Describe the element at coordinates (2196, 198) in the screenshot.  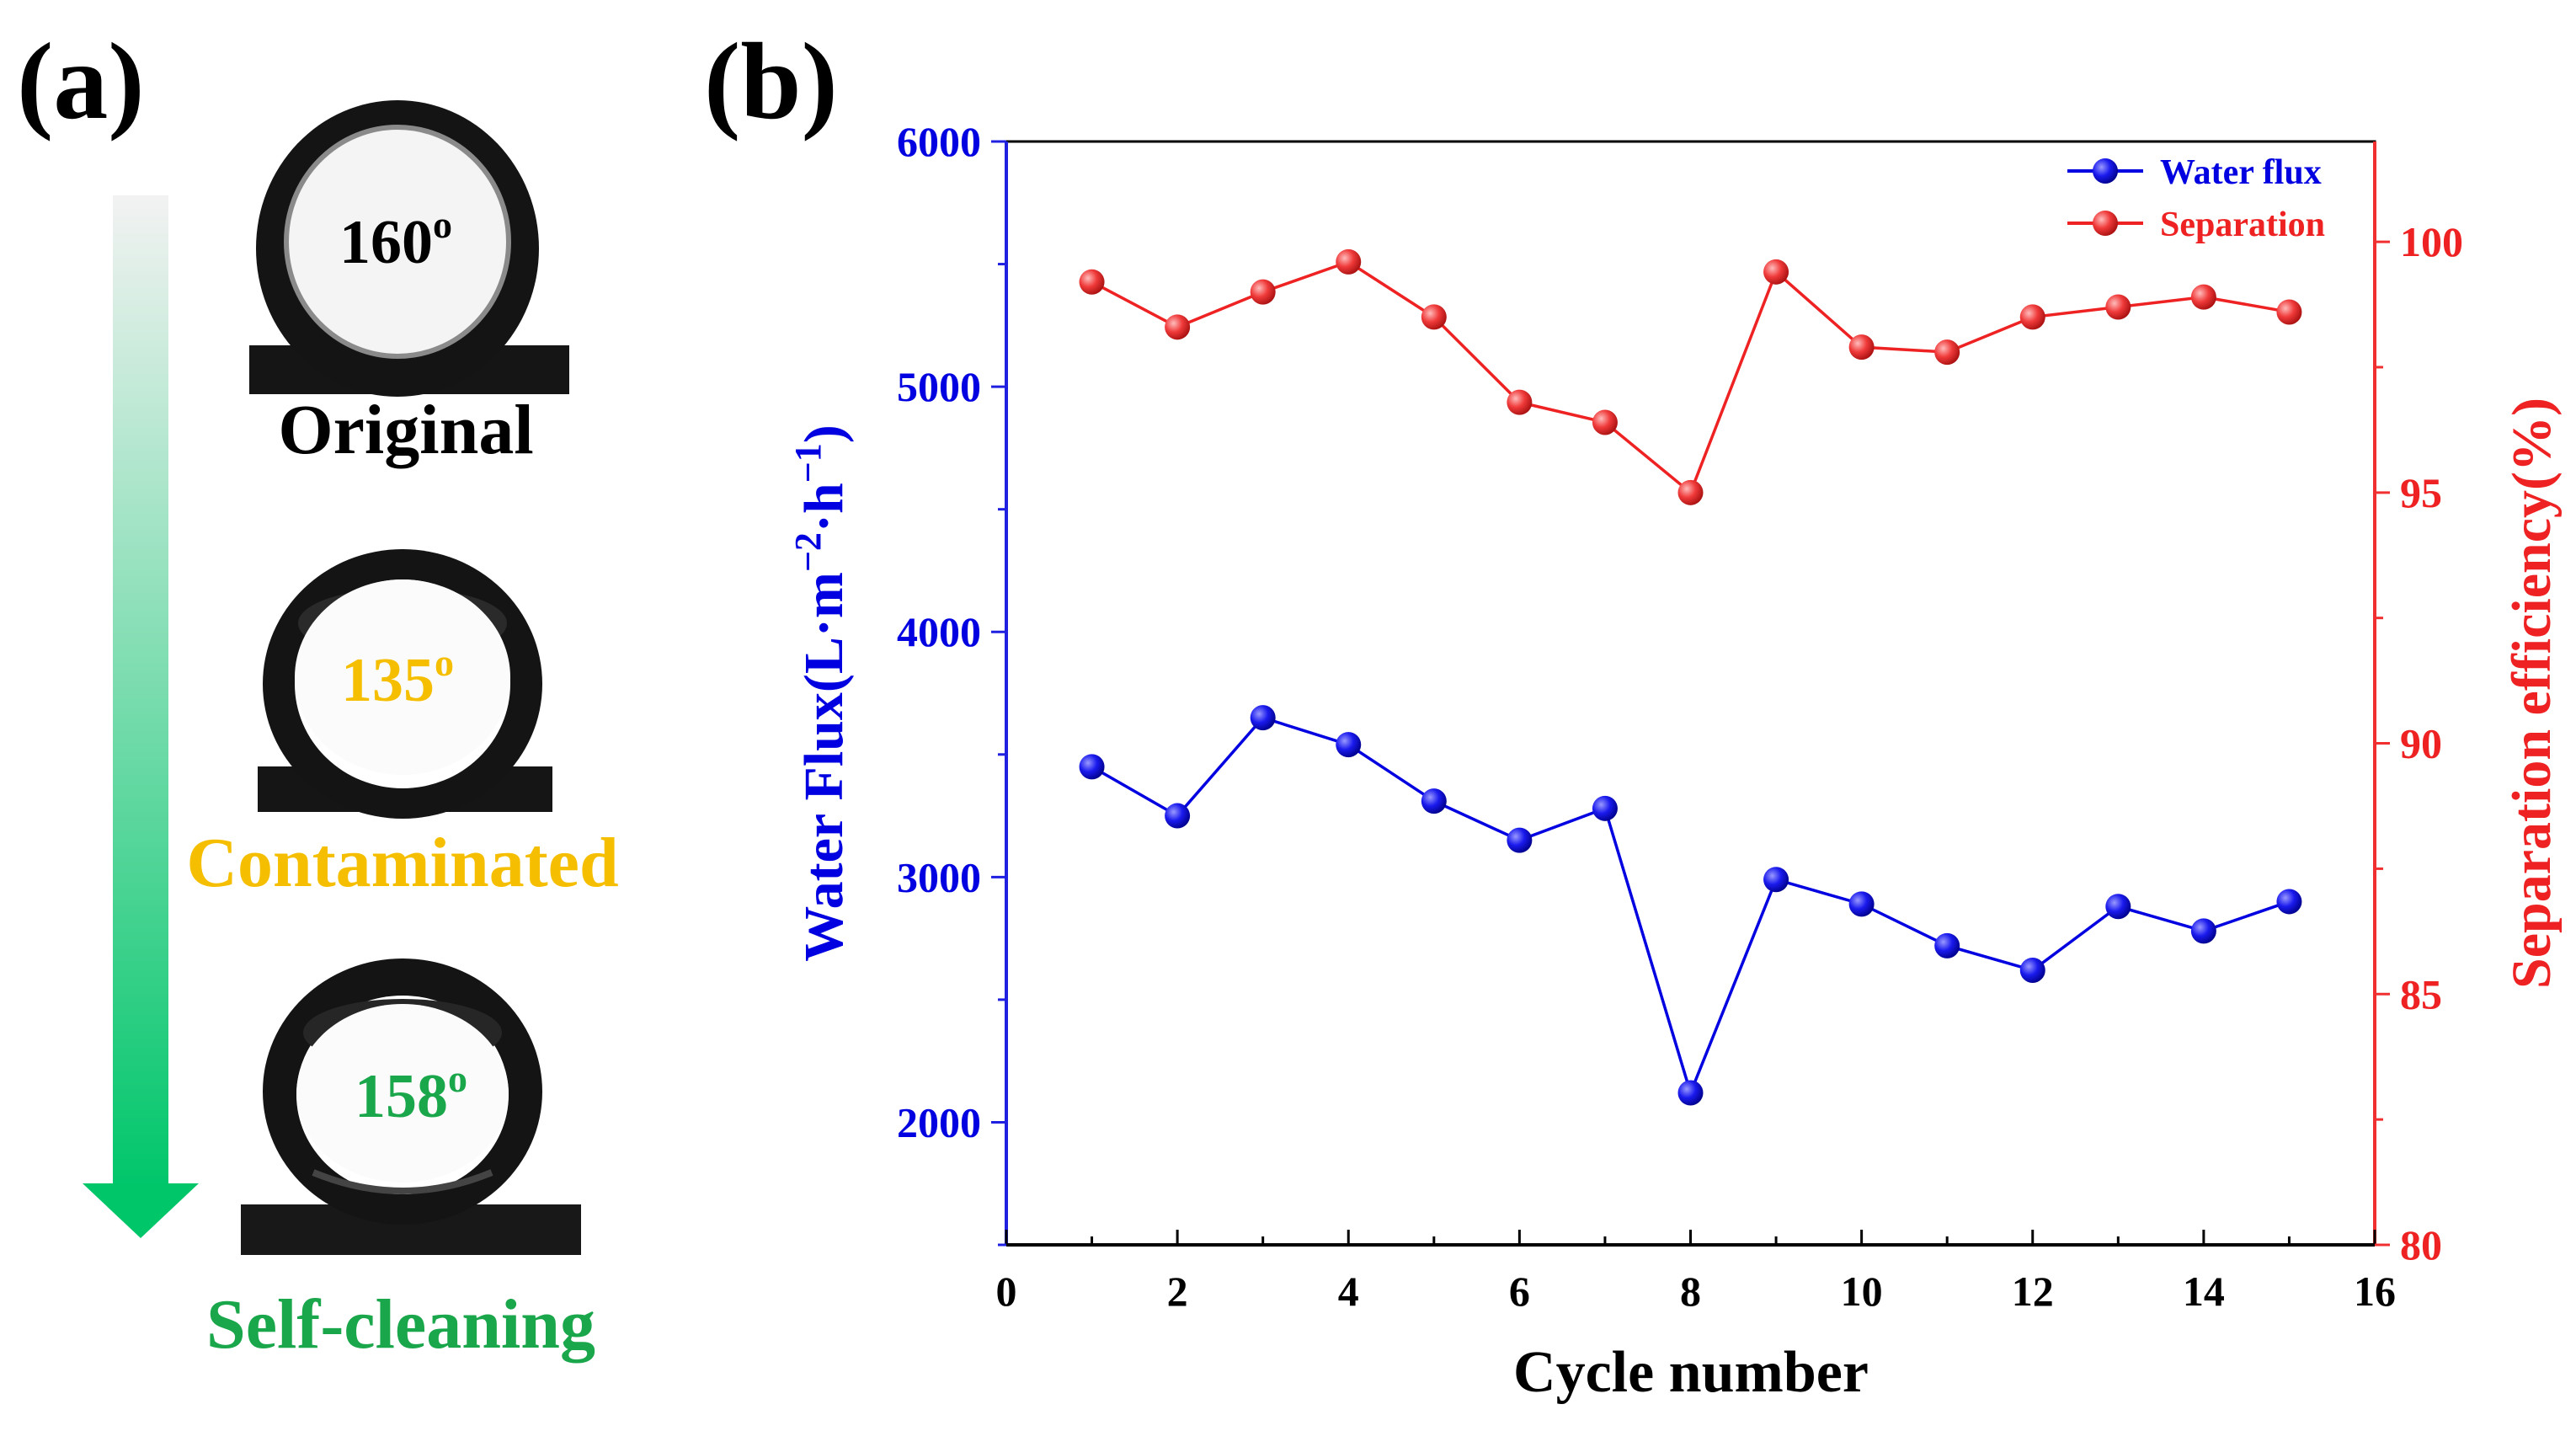
I see `legend: Water flux Separation` at that location.